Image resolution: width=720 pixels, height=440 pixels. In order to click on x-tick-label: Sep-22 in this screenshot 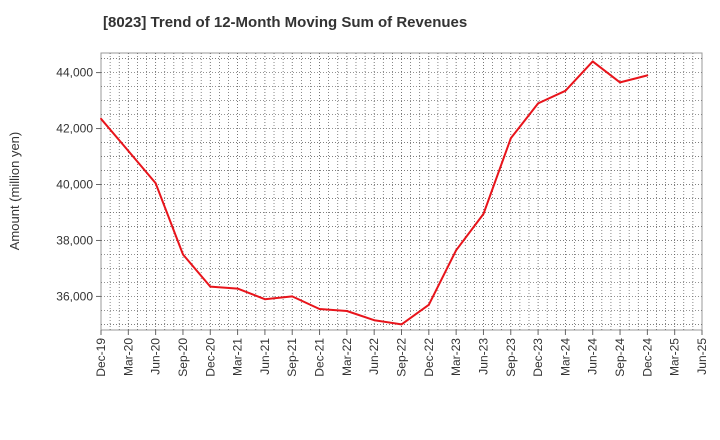, I will do `click(402, 357)`.